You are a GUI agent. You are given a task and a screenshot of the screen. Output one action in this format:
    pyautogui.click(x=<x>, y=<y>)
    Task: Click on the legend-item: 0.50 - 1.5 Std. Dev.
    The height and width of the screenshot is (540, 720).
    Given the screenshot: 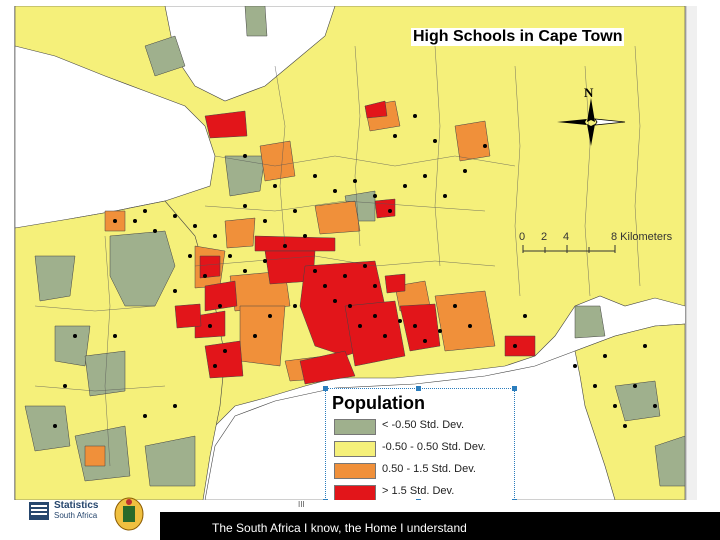 What is the action you would take?
    pyautogui.click(x=423, y=470)
    